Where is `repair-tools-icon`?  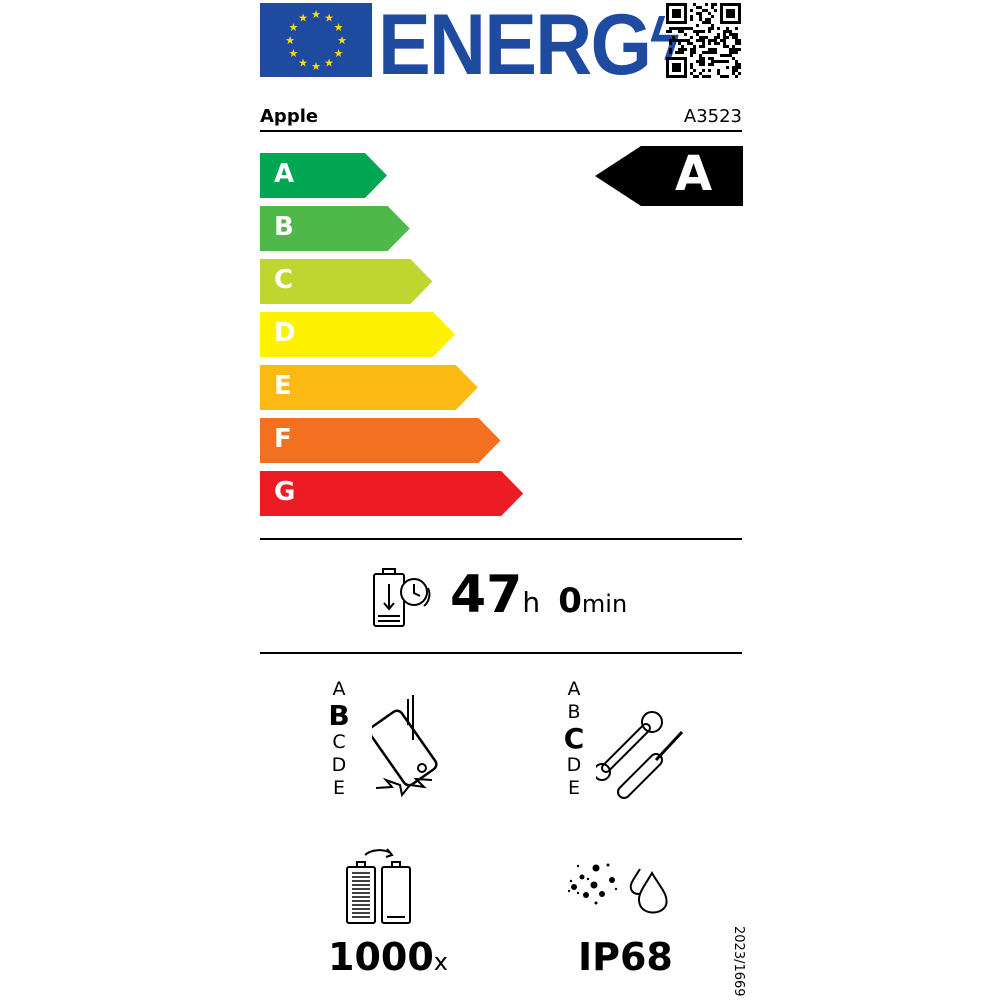 repair-tools-icon is located at coordinates (640, 755).